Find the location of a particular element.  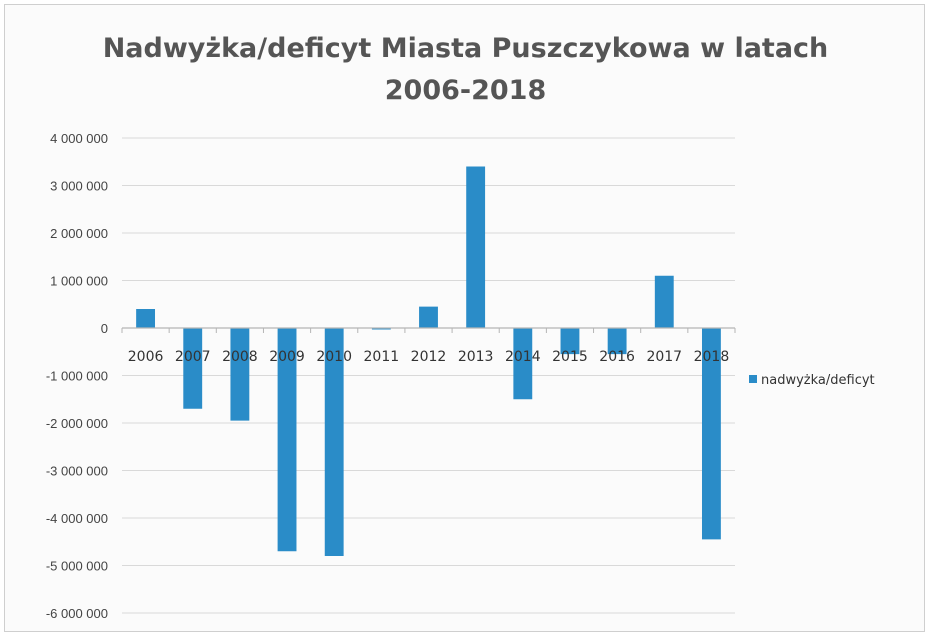

legend: nadwyżka/deficyt is located at coordinates (812, 380).